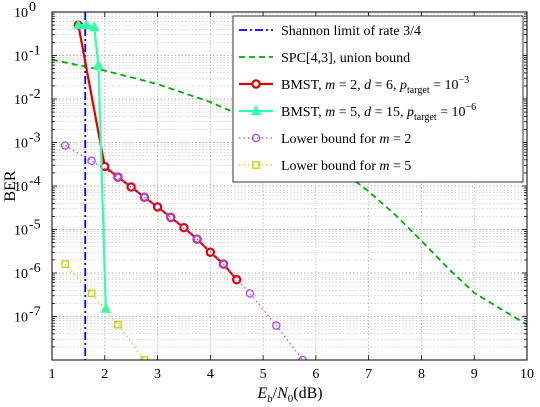  Describe the element at coordinates (35, 312) in the screenshot. I see `y-tick-exponent: -7` at that location.